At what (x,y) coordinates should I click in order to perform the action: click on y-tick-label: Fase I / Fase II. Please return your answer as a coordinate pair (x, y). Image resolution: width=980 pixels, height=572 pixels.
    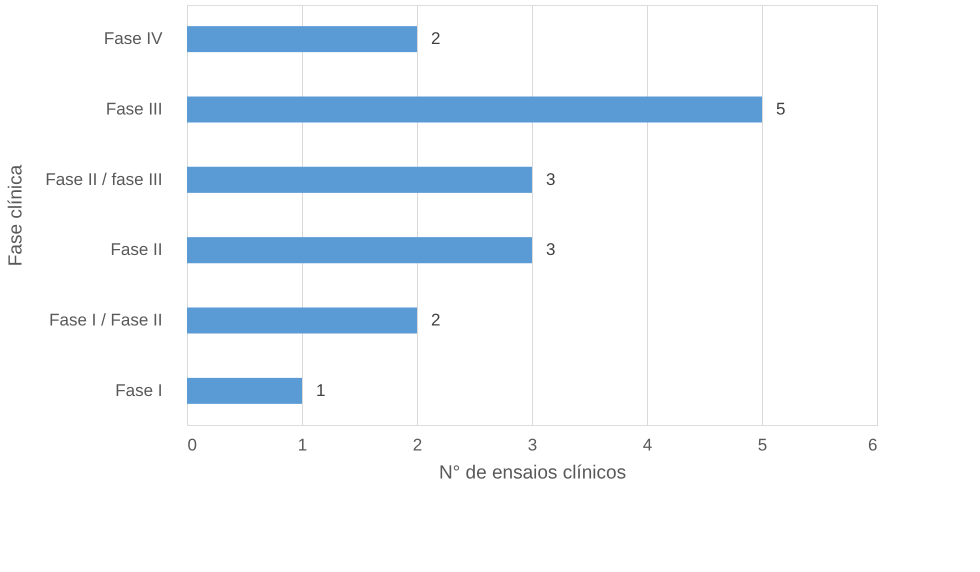
    Looking at the image, I should click on (105, 320).